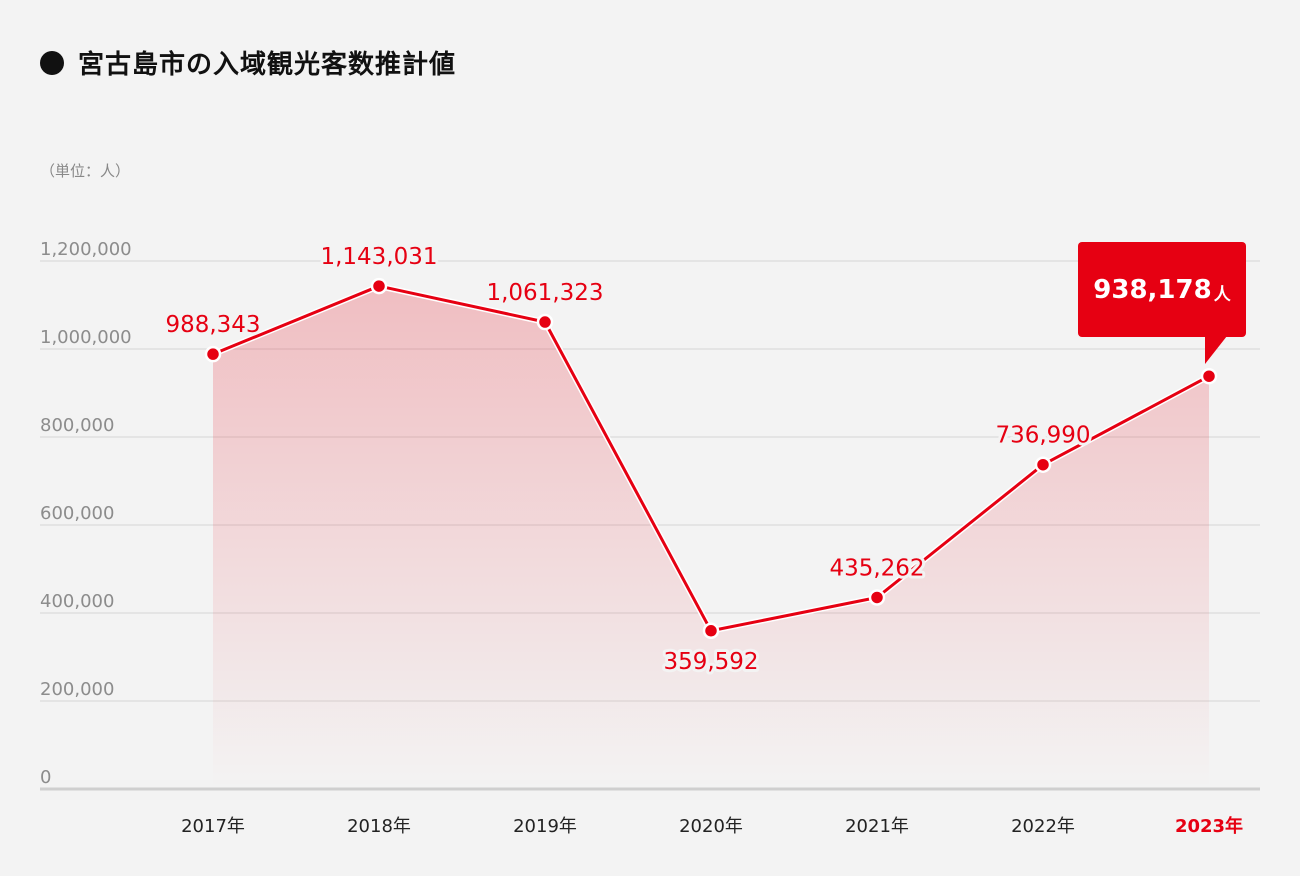 This screenshot has height=876, width=1300. What do you see at coordinates (1216, 350) in the screenshot?
I see `callout-pointer` at bounding box center [1216, 350].